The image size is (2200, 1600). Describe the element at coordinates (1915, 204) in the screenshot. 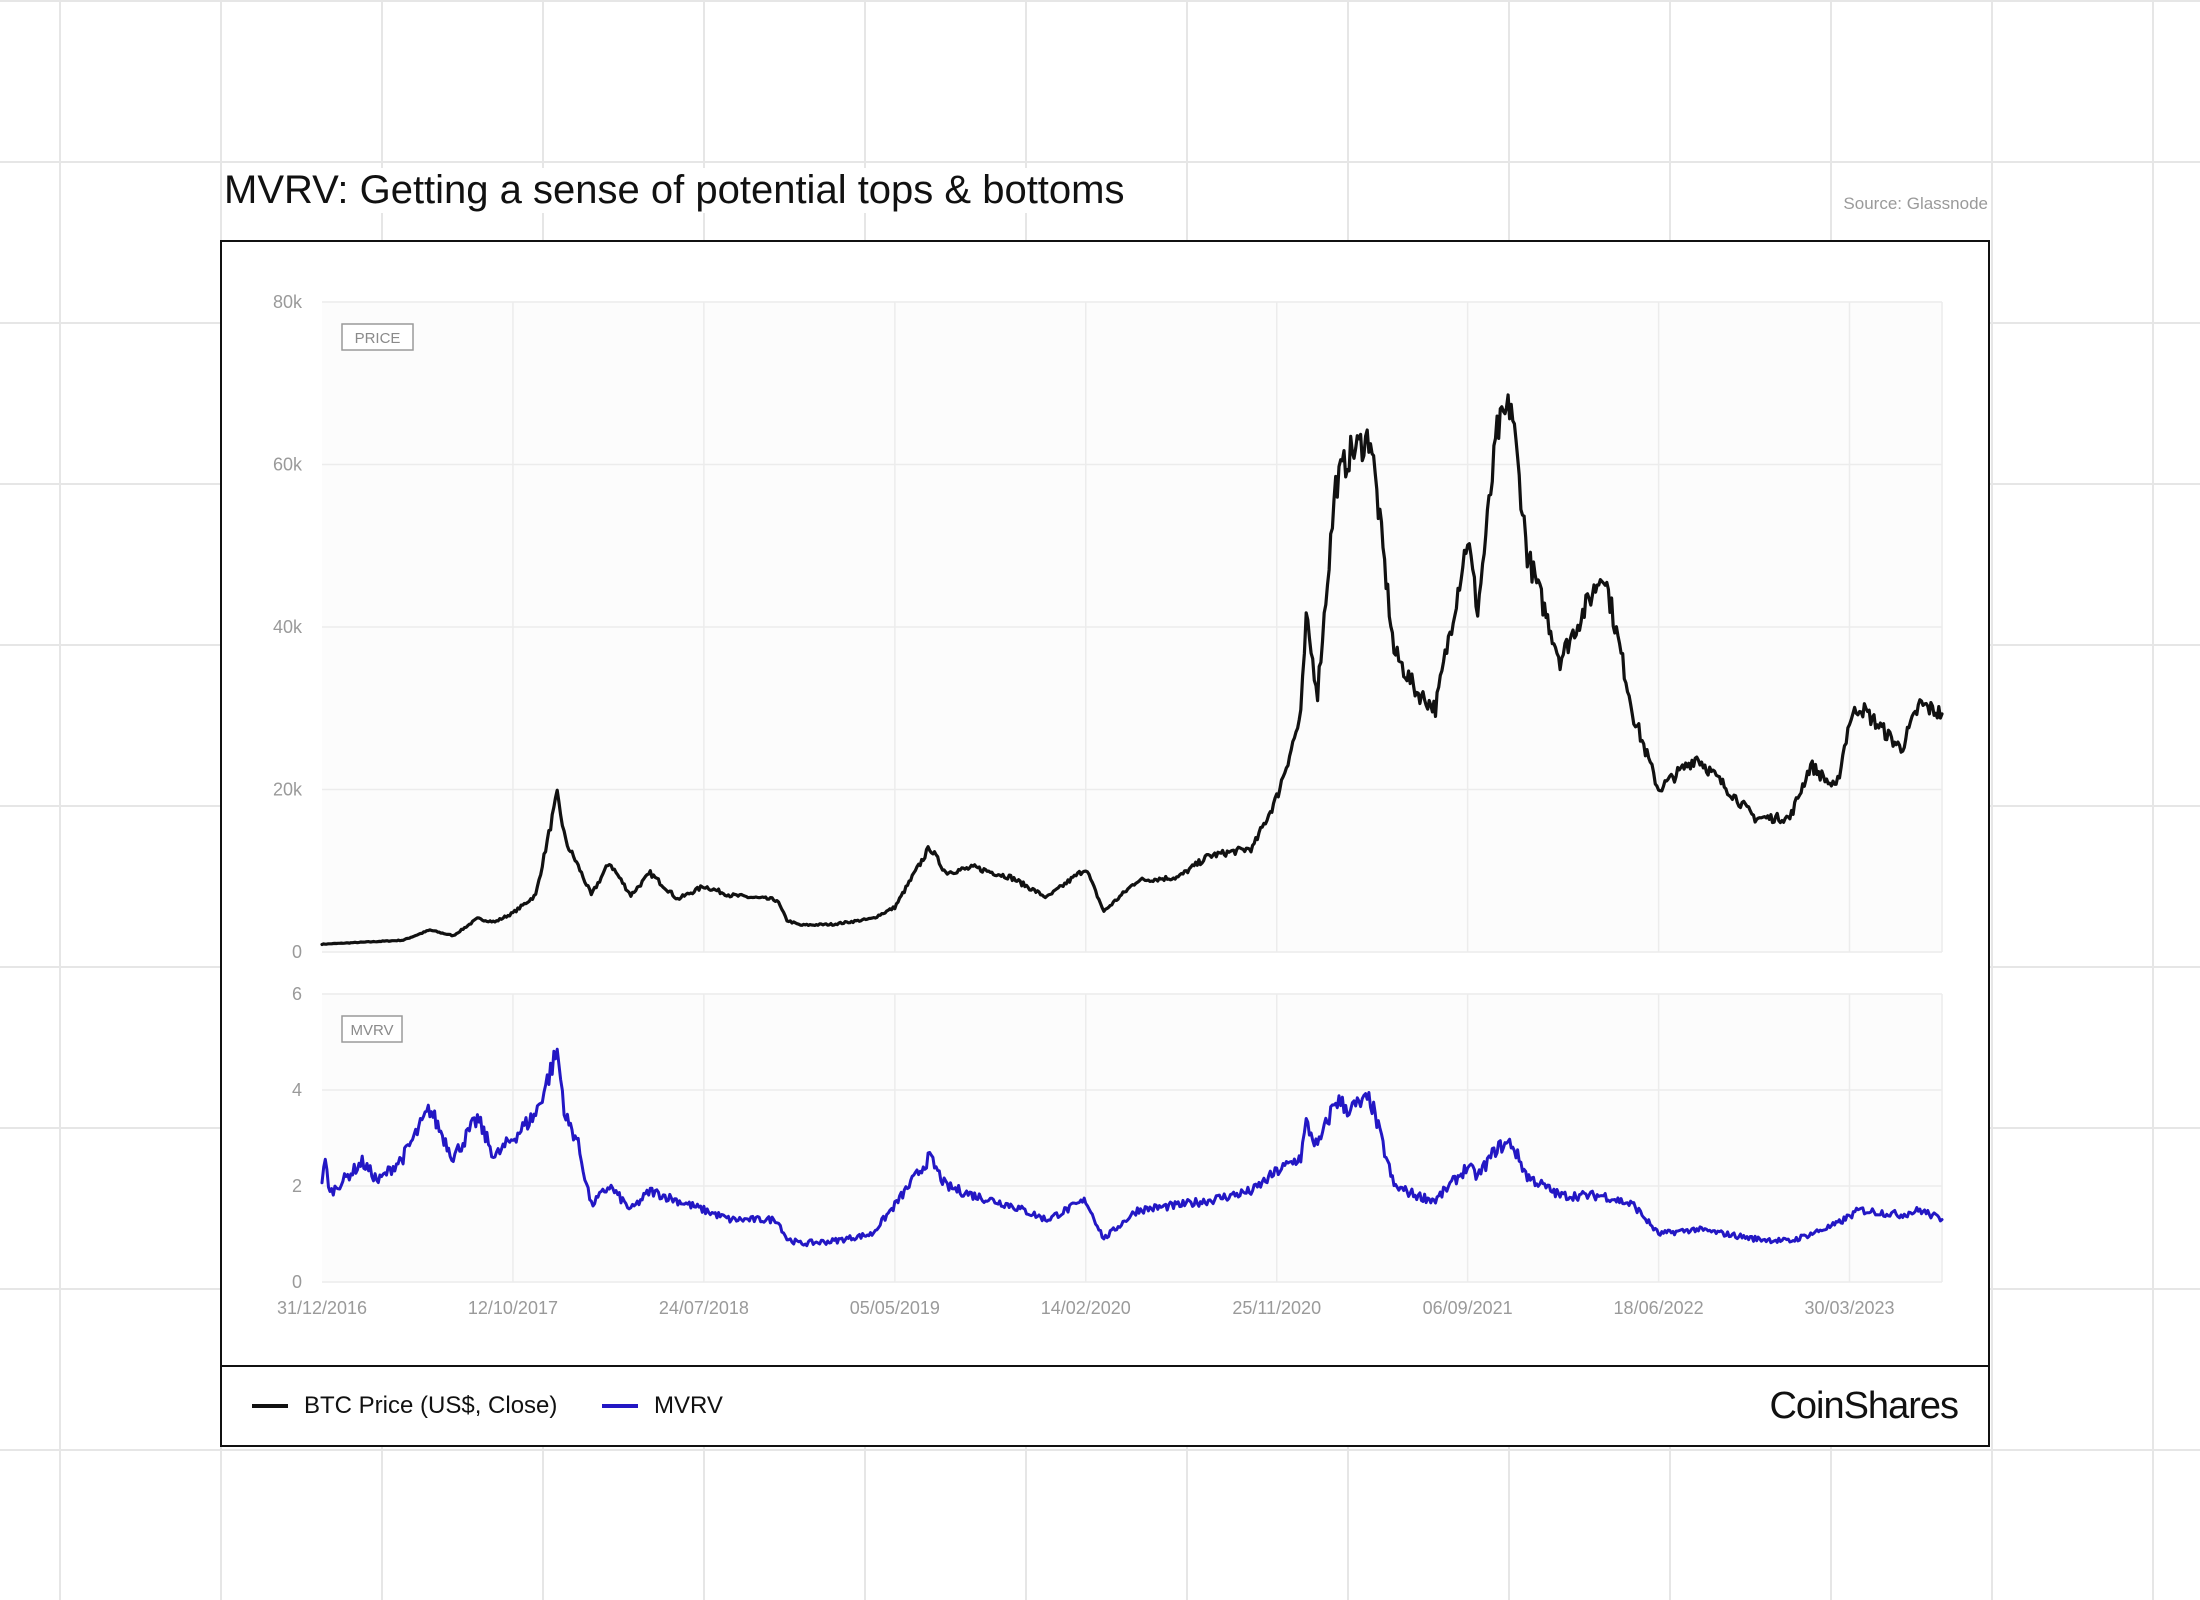

I see `chart-source: Source: Glassnode` at that location.